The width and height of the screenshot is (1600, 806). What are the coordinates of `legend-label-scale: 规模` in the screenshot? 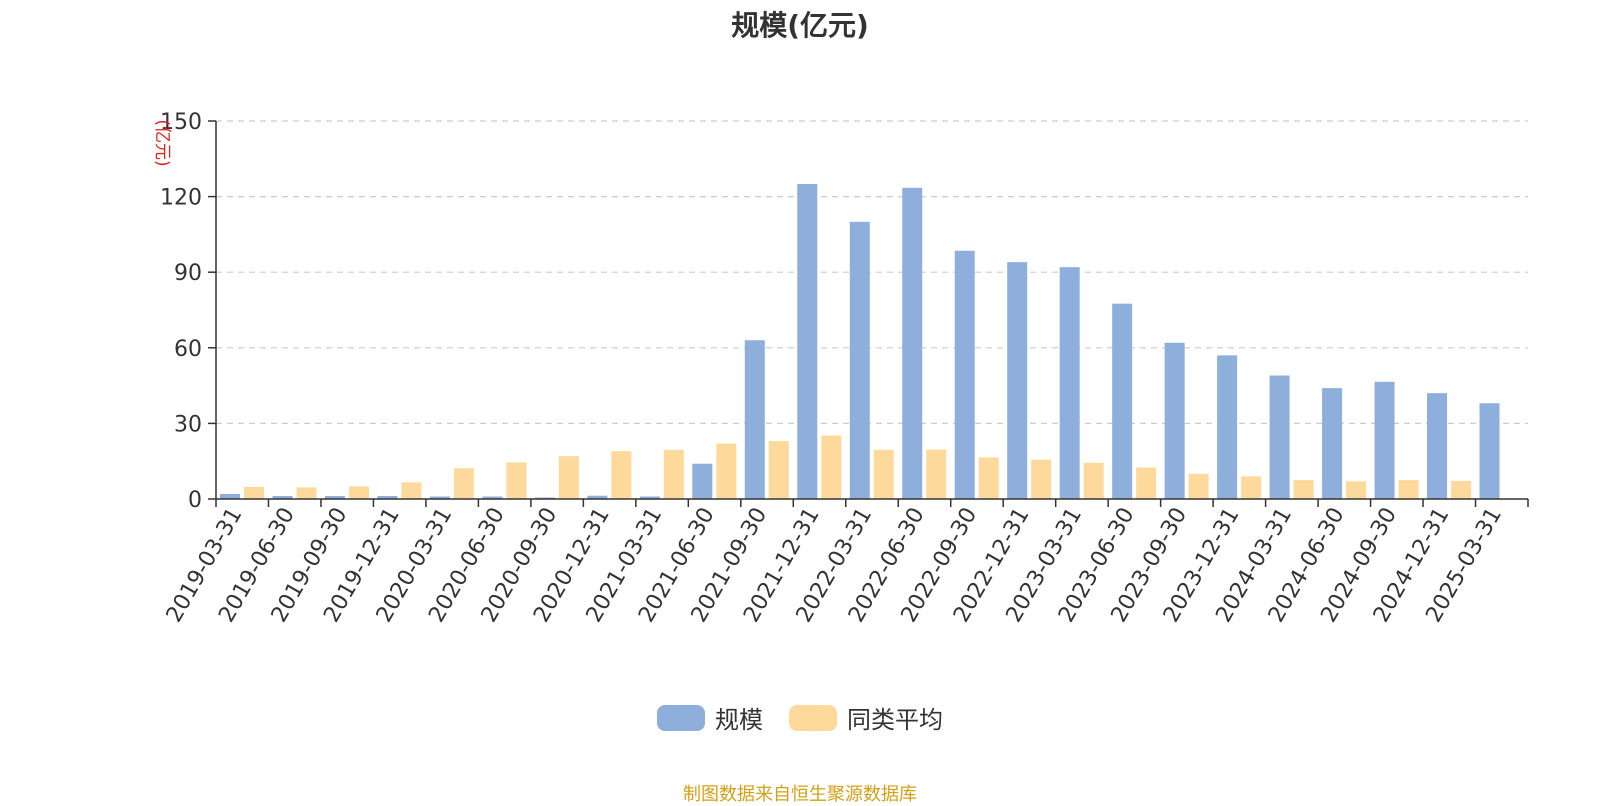 It's located at (739, 720).